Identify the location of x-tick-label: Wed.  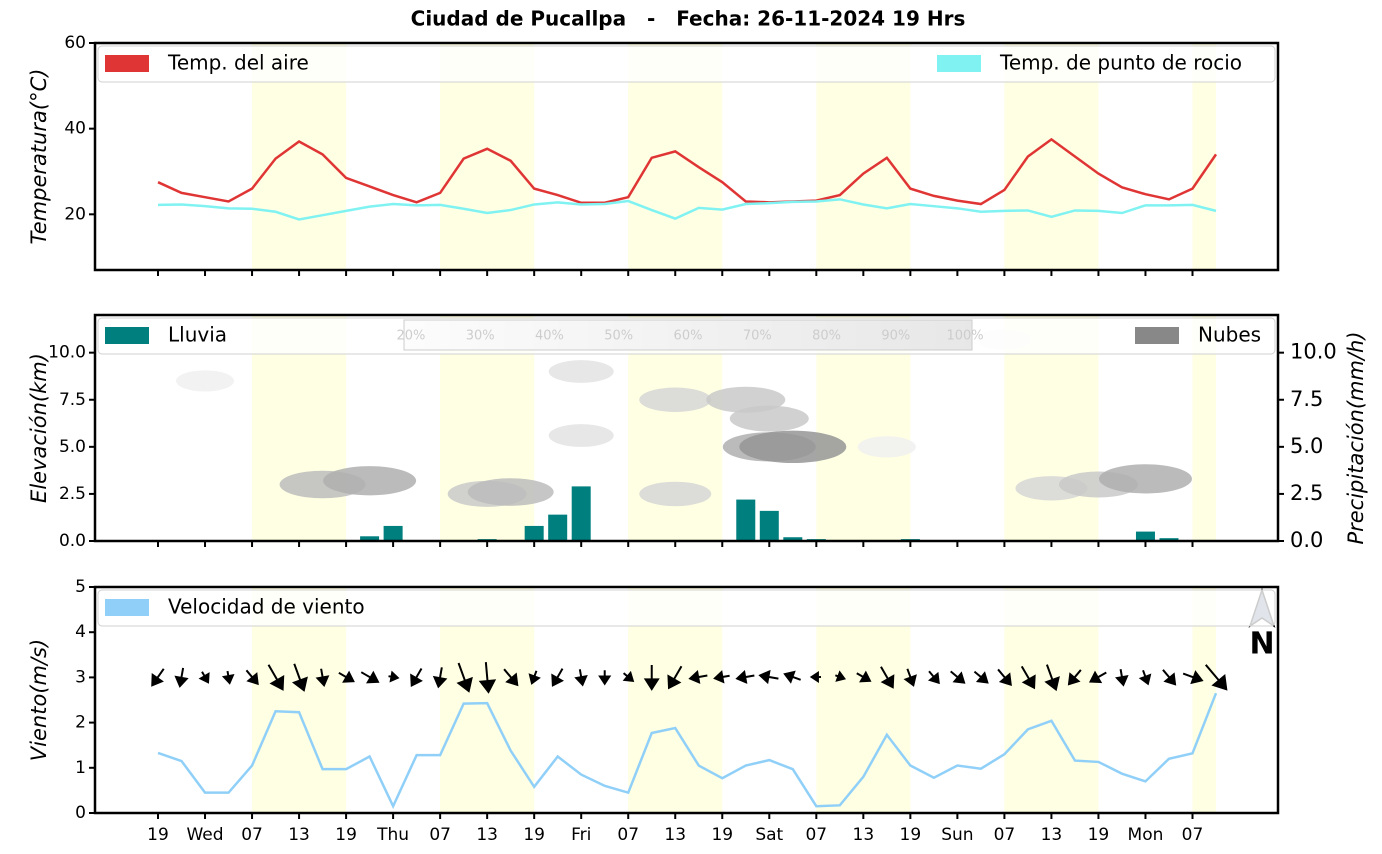
(204, 835).